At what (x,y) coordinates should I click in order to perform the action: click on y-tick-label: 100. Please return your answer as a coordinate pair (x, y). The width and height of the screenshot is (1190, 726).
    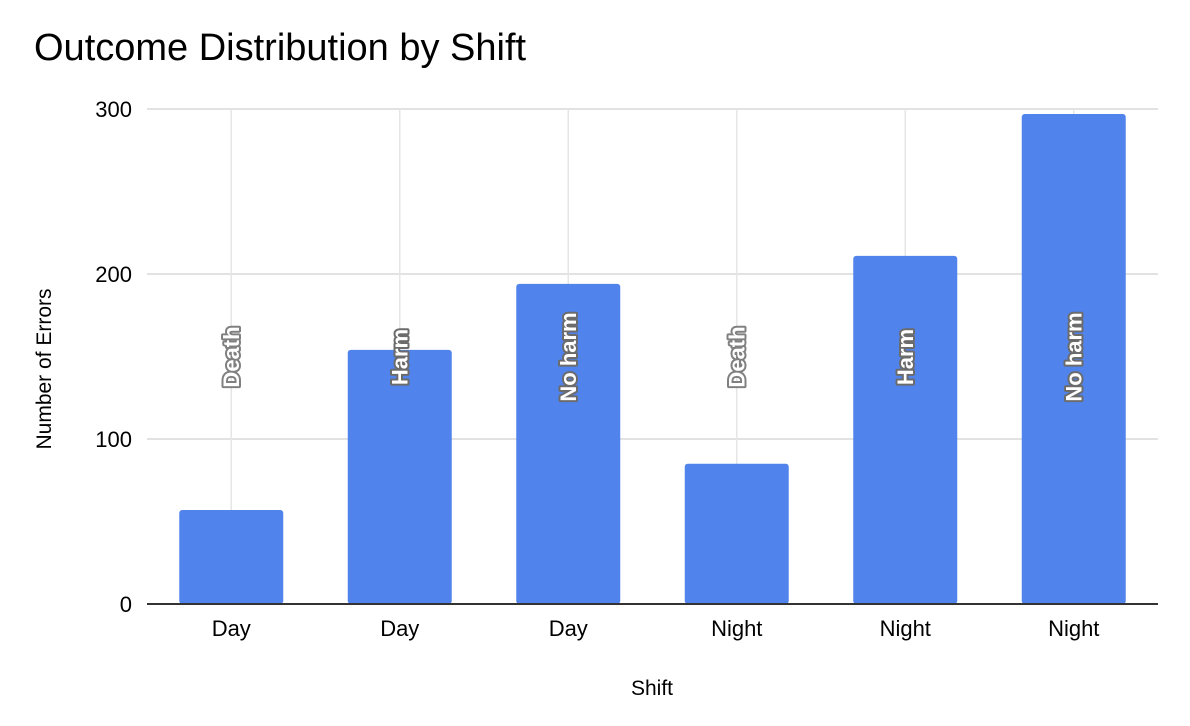
    Looking at the image, I should click on (113, 439).